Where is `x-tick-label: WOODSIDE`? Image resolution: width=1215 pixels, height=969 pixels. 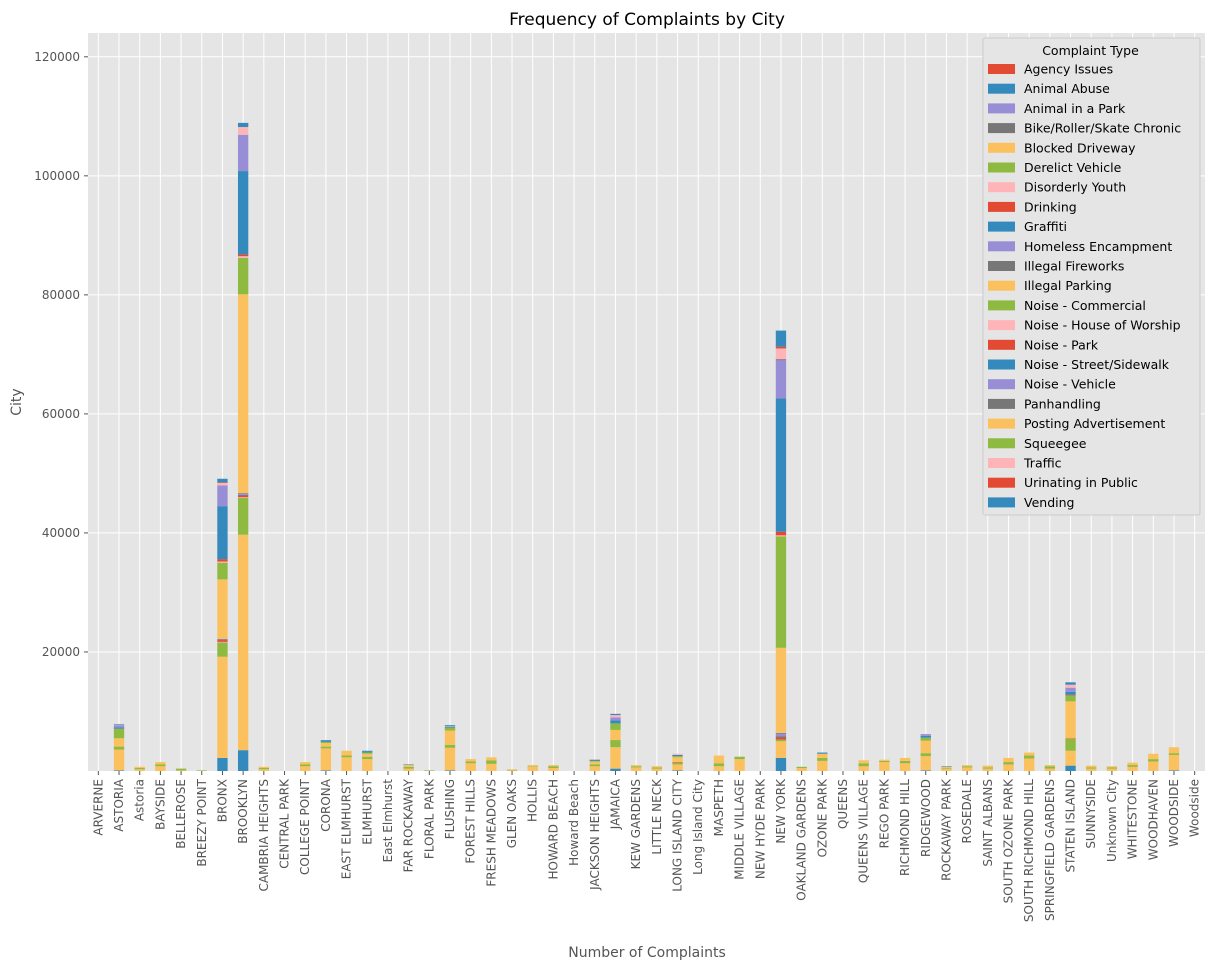
x-tick-label: WOODSIDE is located at coordinates (1174, 813).